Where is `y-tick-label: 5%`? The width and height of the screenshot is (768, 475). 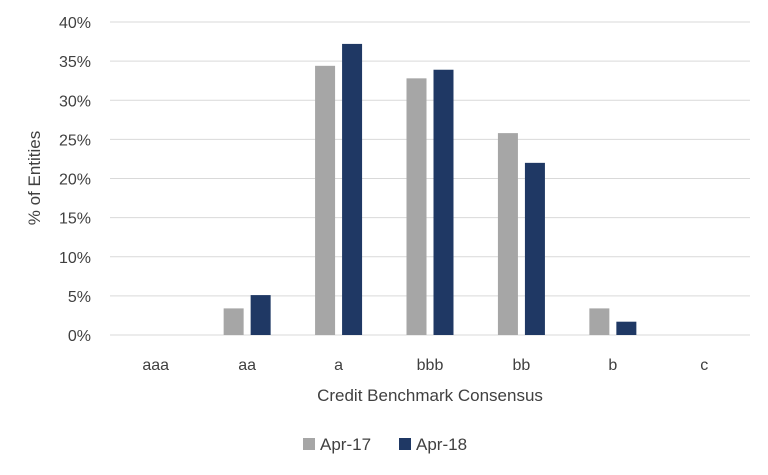 y-tick-label: 5% is located at coordinates (79, 297).